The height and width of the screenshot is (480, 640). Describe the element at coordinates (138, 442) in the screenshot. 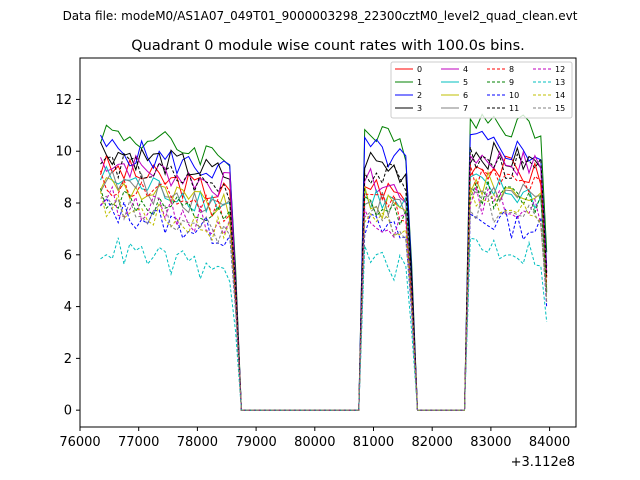

I see `x-tick-label: 77000` at that location.